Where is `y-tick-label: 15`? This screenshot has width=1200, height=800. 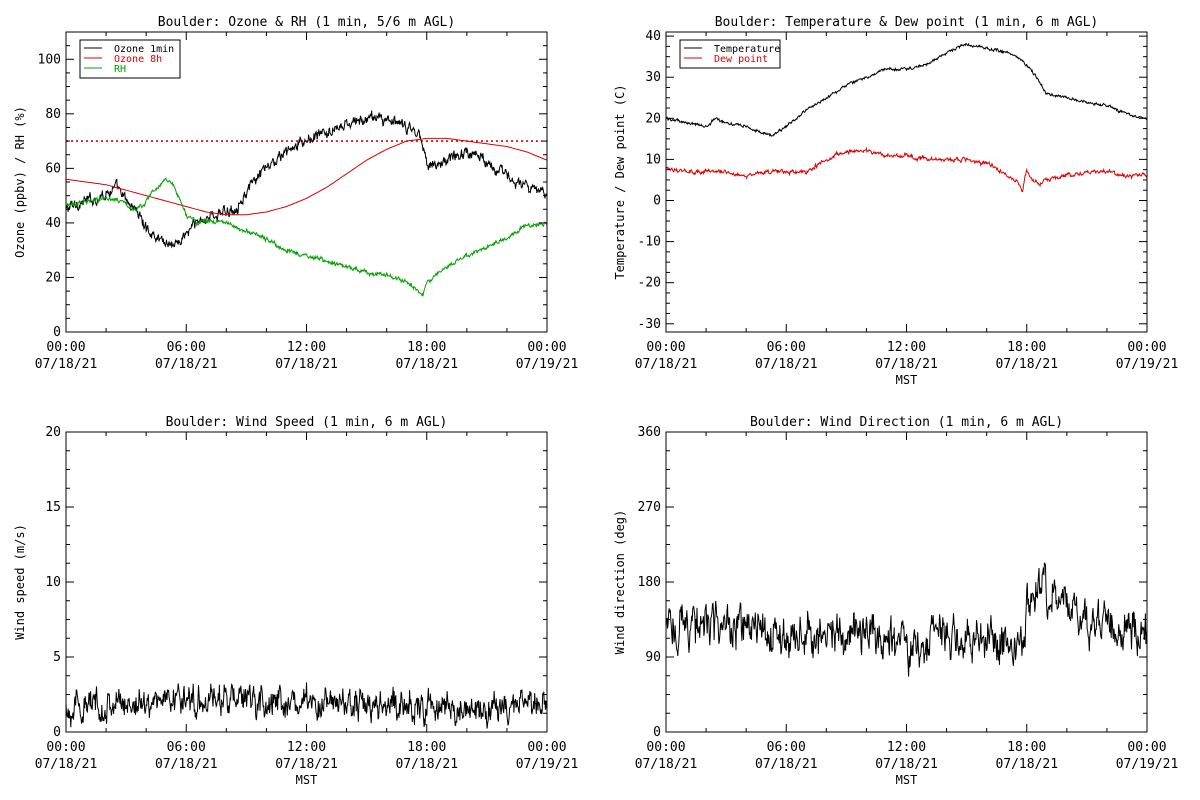 y-tick-label: 15 is located at coordinates (53, 507).